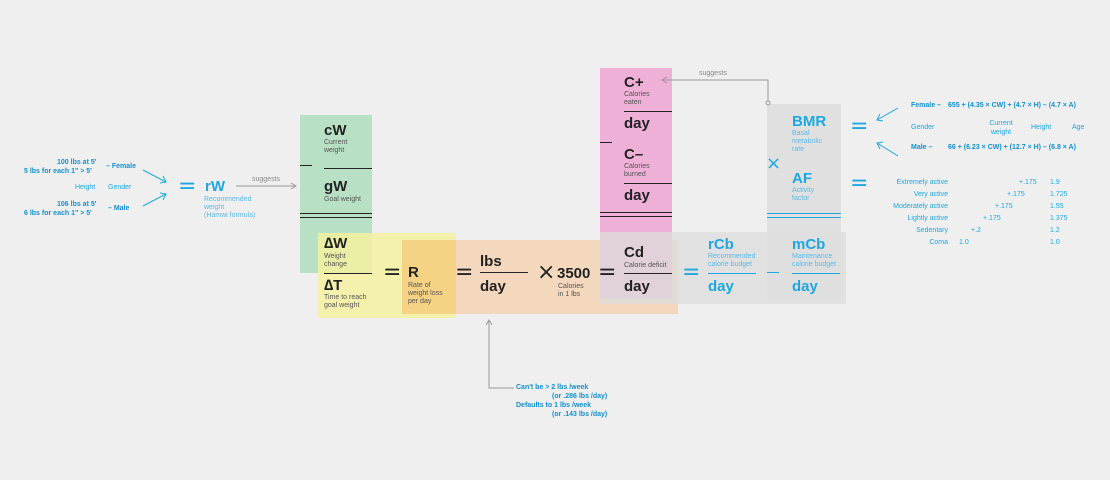  Describe the element at coordinates (348, 273) in the screenshot. I see `dw-dt-divider` at that location.